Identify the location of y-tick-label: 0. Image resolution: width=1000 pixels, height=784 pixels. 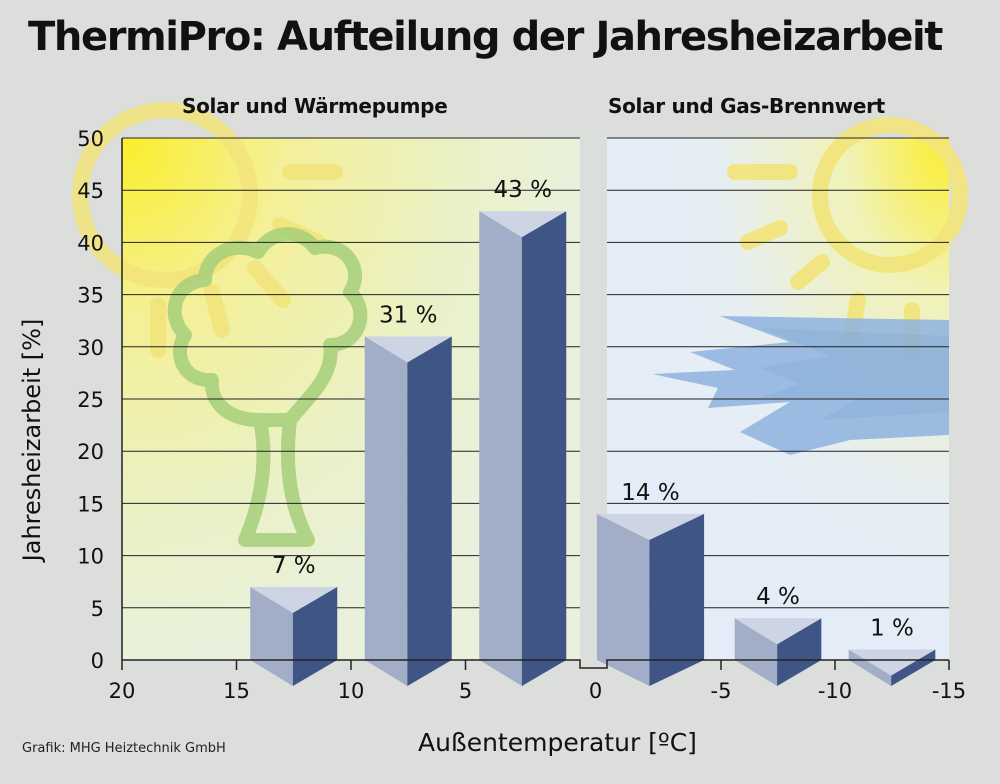
(97, 661).